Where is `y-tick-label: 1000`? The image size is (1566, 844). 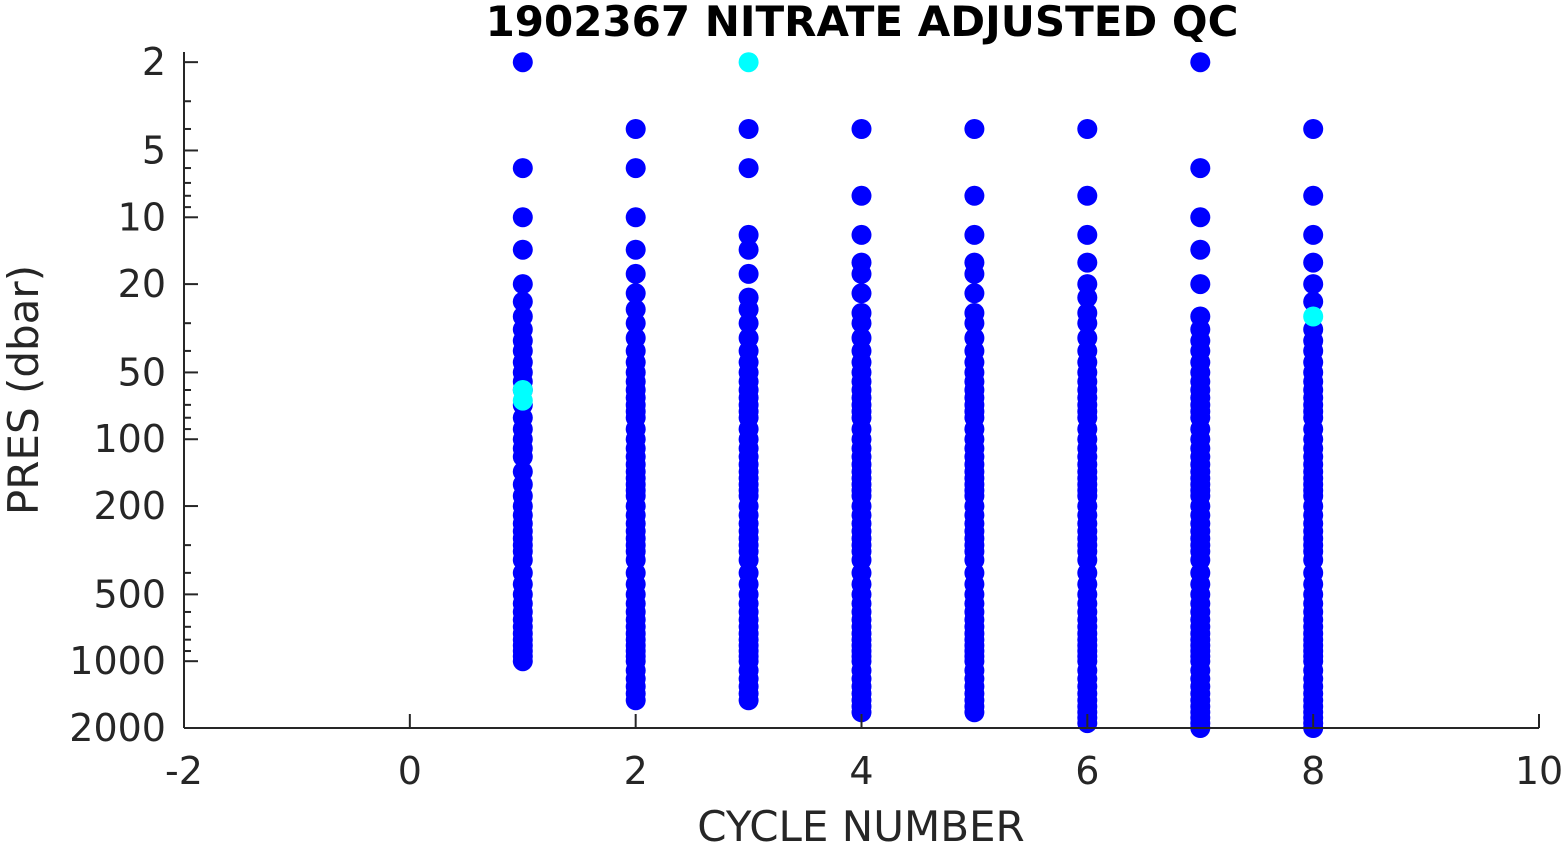
y-tick-label: 1000 is located at coordinates (117, 661).